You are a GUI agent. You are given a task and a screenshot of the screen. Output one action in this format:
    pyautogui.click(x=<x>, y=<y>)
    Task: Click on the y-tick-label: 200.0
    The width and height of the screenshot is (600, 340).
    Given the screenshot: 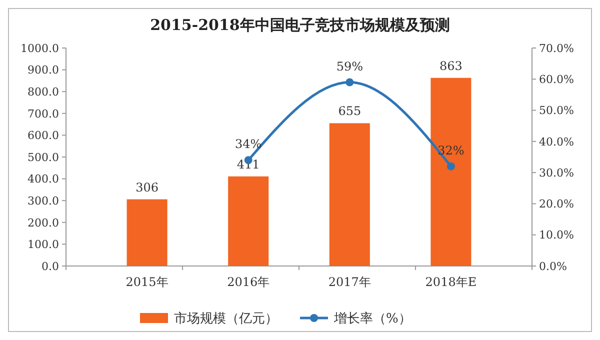 What is the action you would take?
    pyautogui.click(x=43, y=223)
    